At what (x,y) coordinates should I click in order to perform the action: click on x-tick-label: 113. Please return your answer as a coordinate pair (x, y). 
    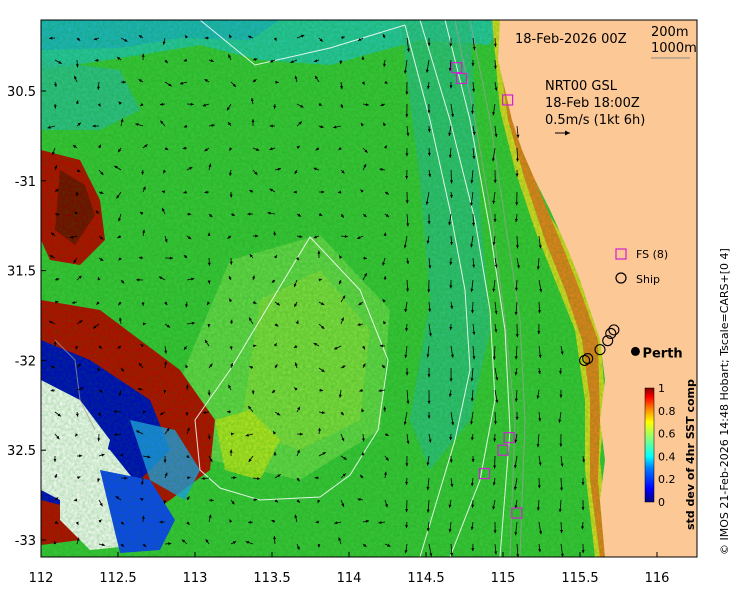
    Looking at the image, I should click on (195, 578).